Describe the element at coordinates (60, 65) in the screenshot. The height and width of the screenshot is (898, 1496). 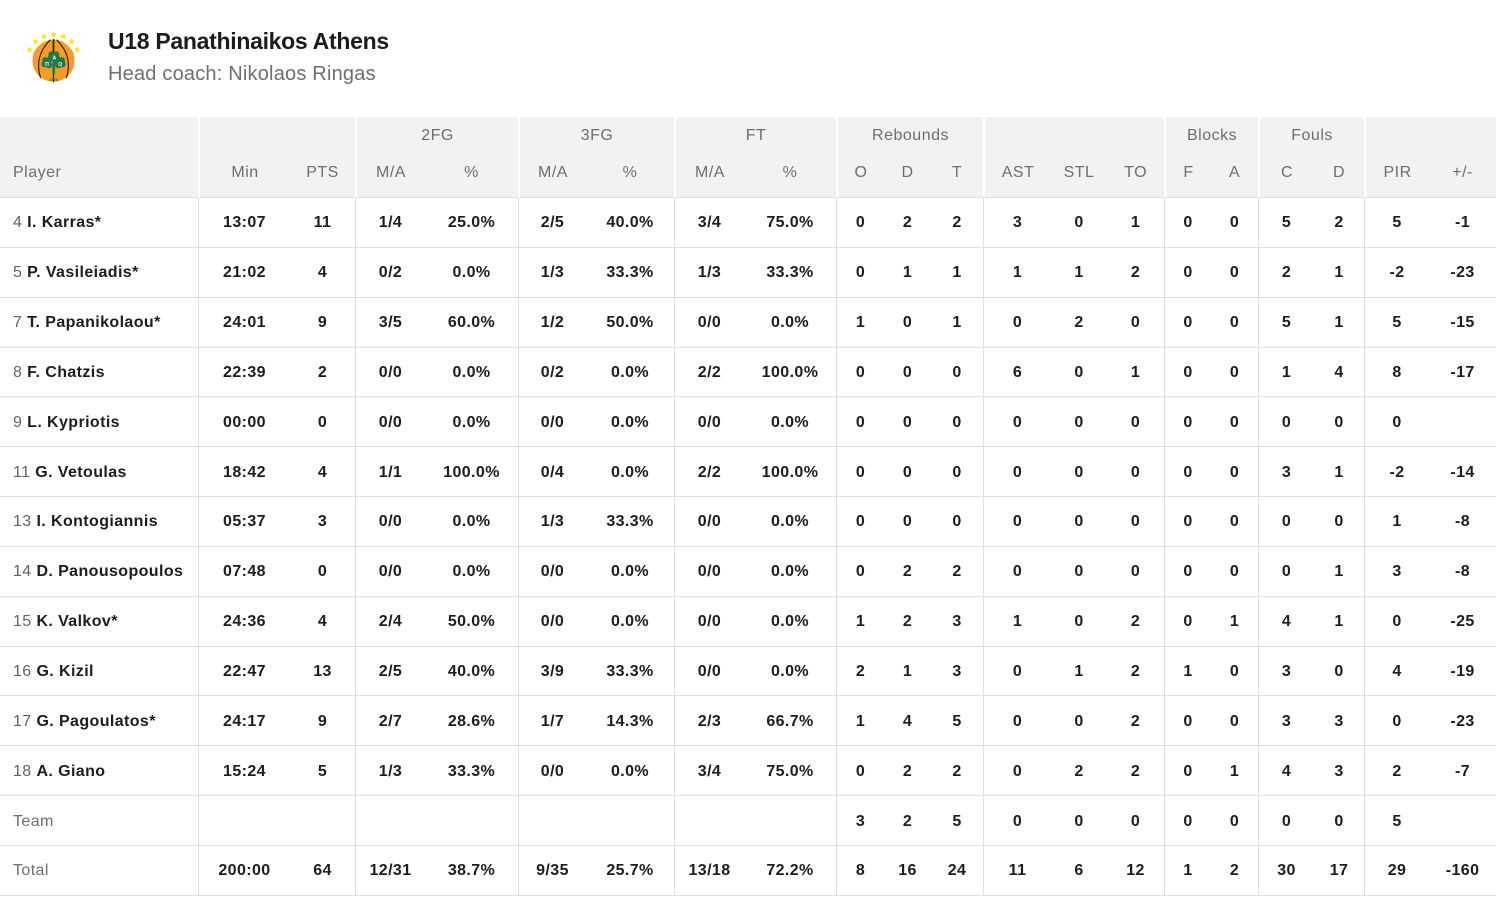
I see `svg-text: Ο` at that location.